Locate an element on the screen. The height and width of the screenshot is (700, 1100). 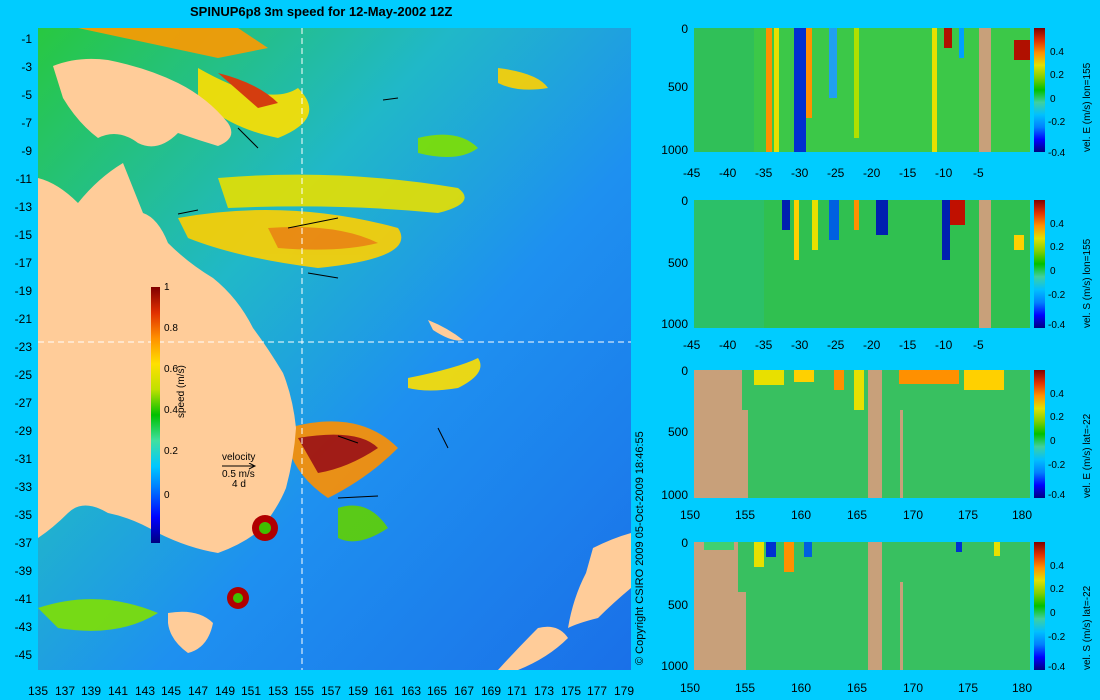
lat-tick: -5 is located at coordinates (26, 95).